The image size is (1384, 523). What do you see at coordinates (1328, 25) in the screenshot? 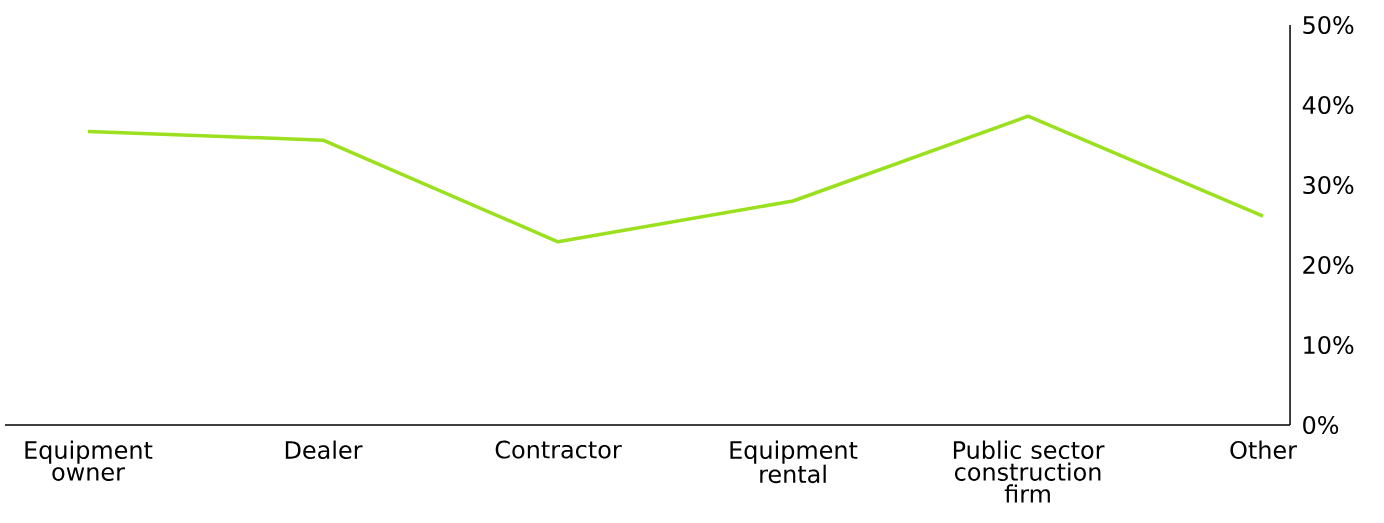
I see `y-tick-label: 50%` at bounding box center [1328, 25].